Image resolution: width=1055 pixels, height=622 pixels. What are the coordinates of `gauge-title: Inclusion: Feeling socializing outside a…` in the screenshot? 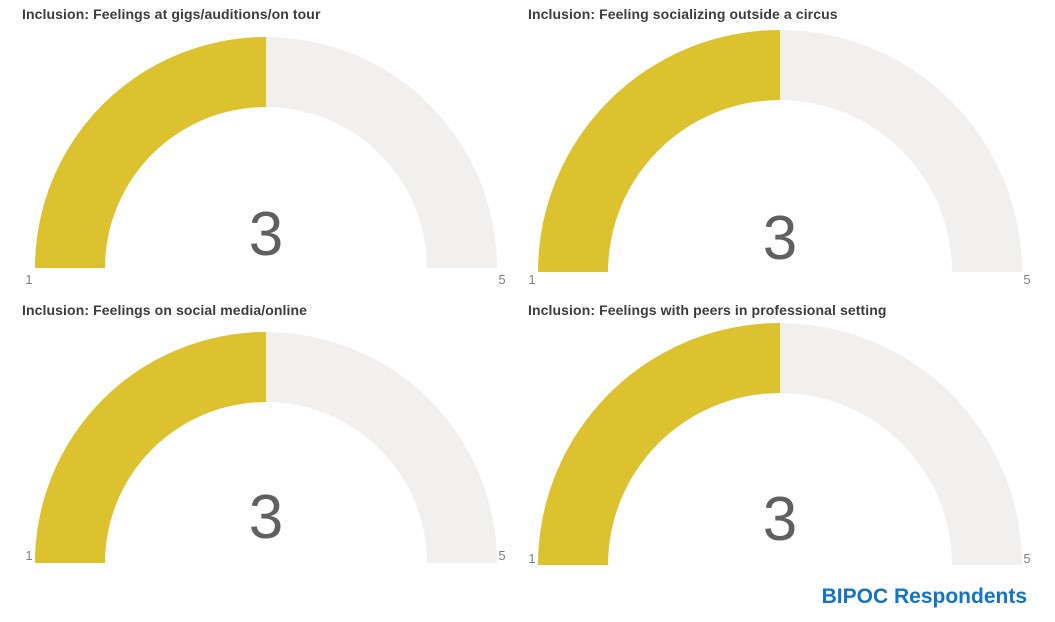 It's located at (683, 14).